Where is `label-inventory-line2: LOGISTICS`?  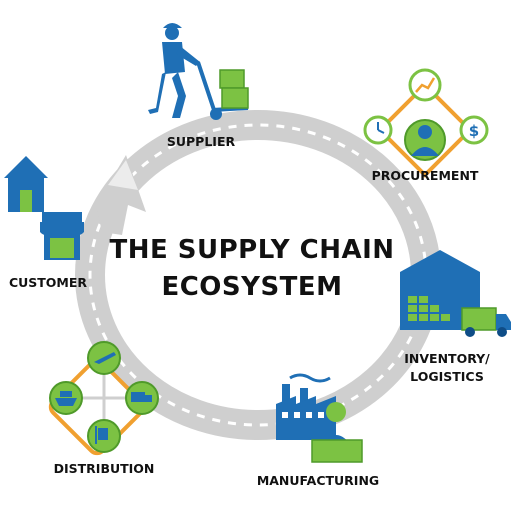
label-inventory-line2: LOGISTICS is located at coordinates (447, 376).